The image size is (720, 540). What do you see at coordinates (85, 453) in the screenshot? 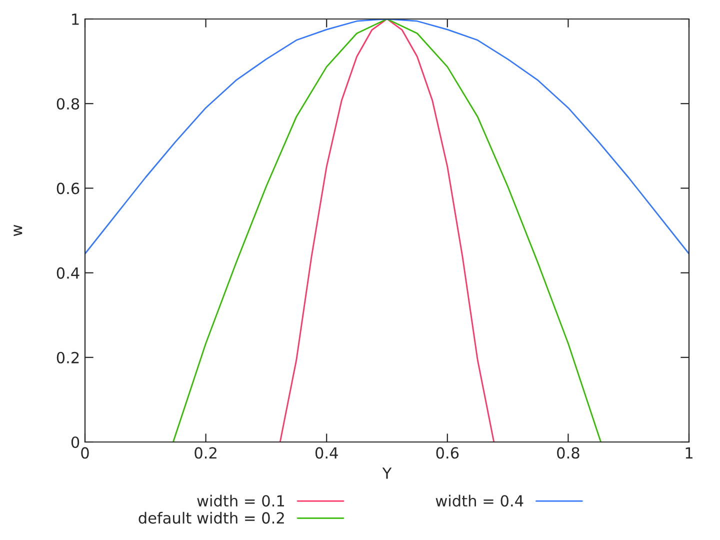
I see `x-tick-label: 0` at bounding box center [85, 453].